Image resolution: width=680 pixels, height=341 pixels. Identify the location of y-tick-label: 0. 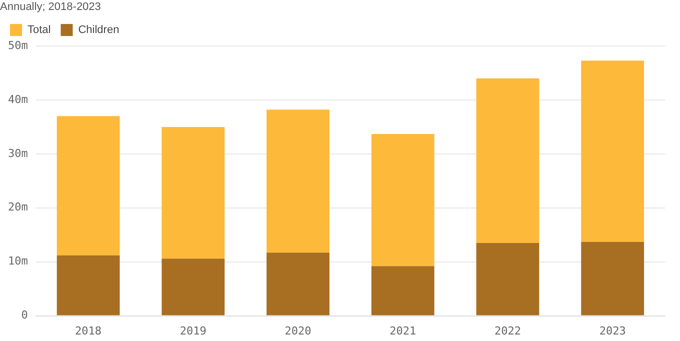
(24, 315).